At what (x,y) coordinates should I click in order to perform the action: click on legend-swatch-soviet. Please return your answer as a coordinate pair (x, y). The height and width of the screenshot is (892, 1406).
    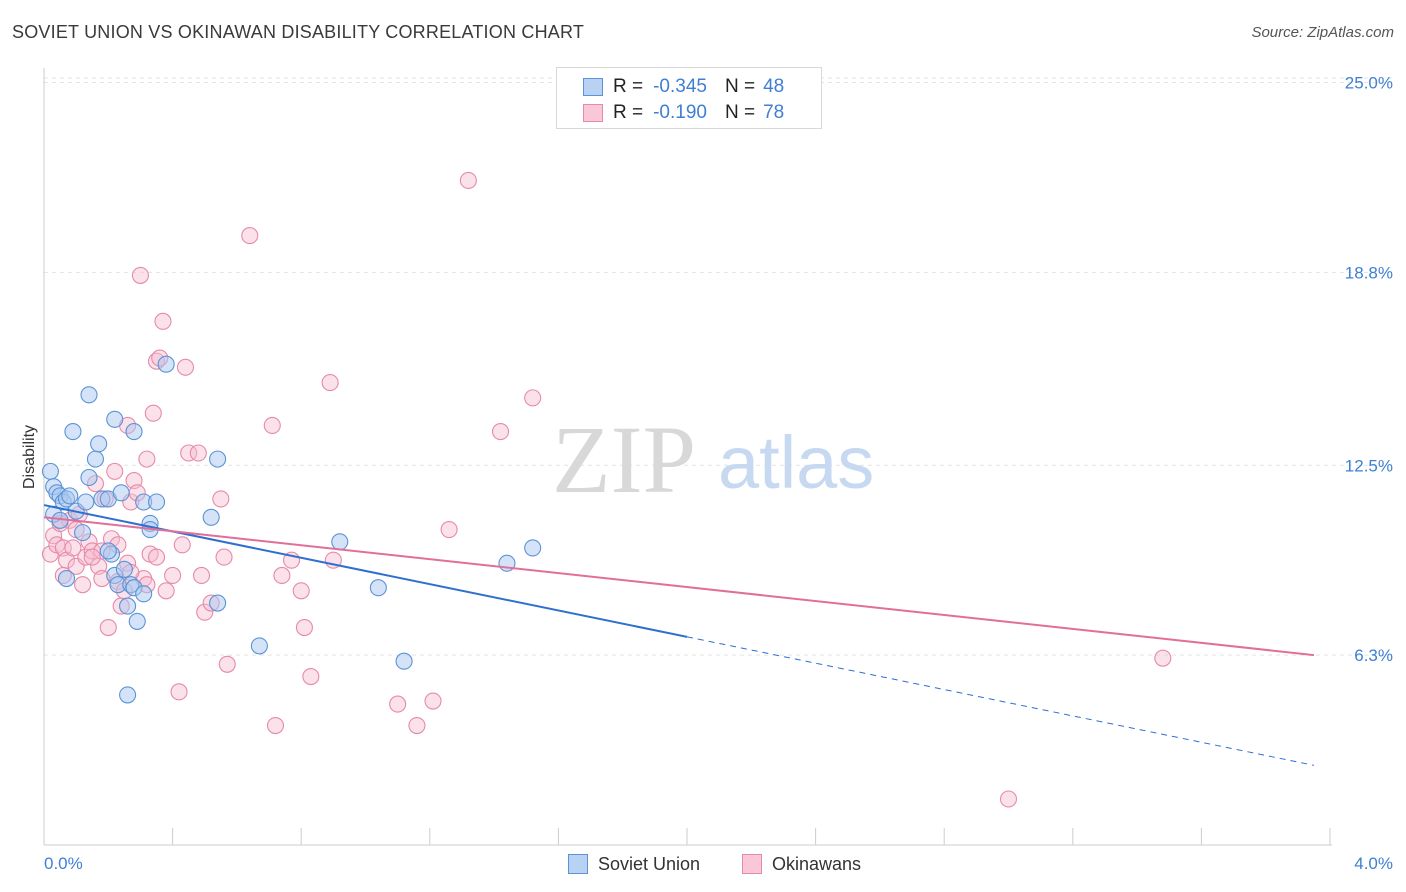
    Looking at the image, I should click on (593, 87).